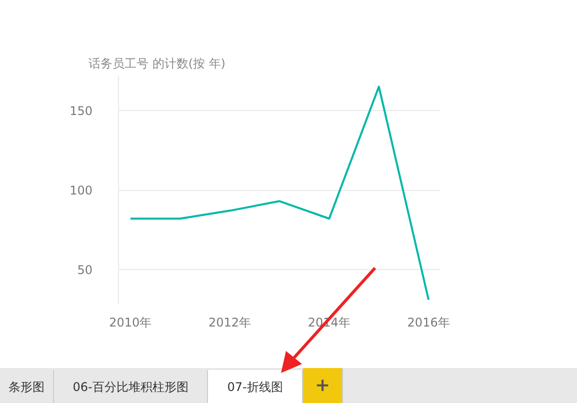 The width and height of the screenshot is (577, 403). Describe the element at coordinates (131, 386) in the screenshot. I see `text: 06-百分比堆积柱形图` at that location.